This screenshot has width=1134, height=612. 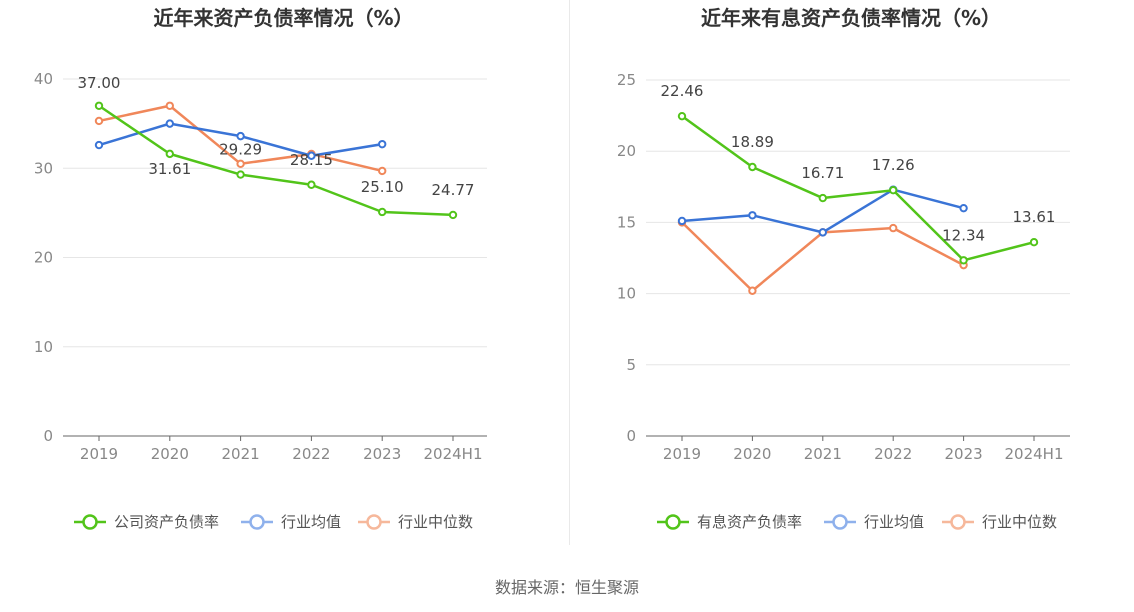 What do you see at coordinates (99, 83) in the screenshot?
I see `data-label: 37.00` at bounding box center [99, 83].